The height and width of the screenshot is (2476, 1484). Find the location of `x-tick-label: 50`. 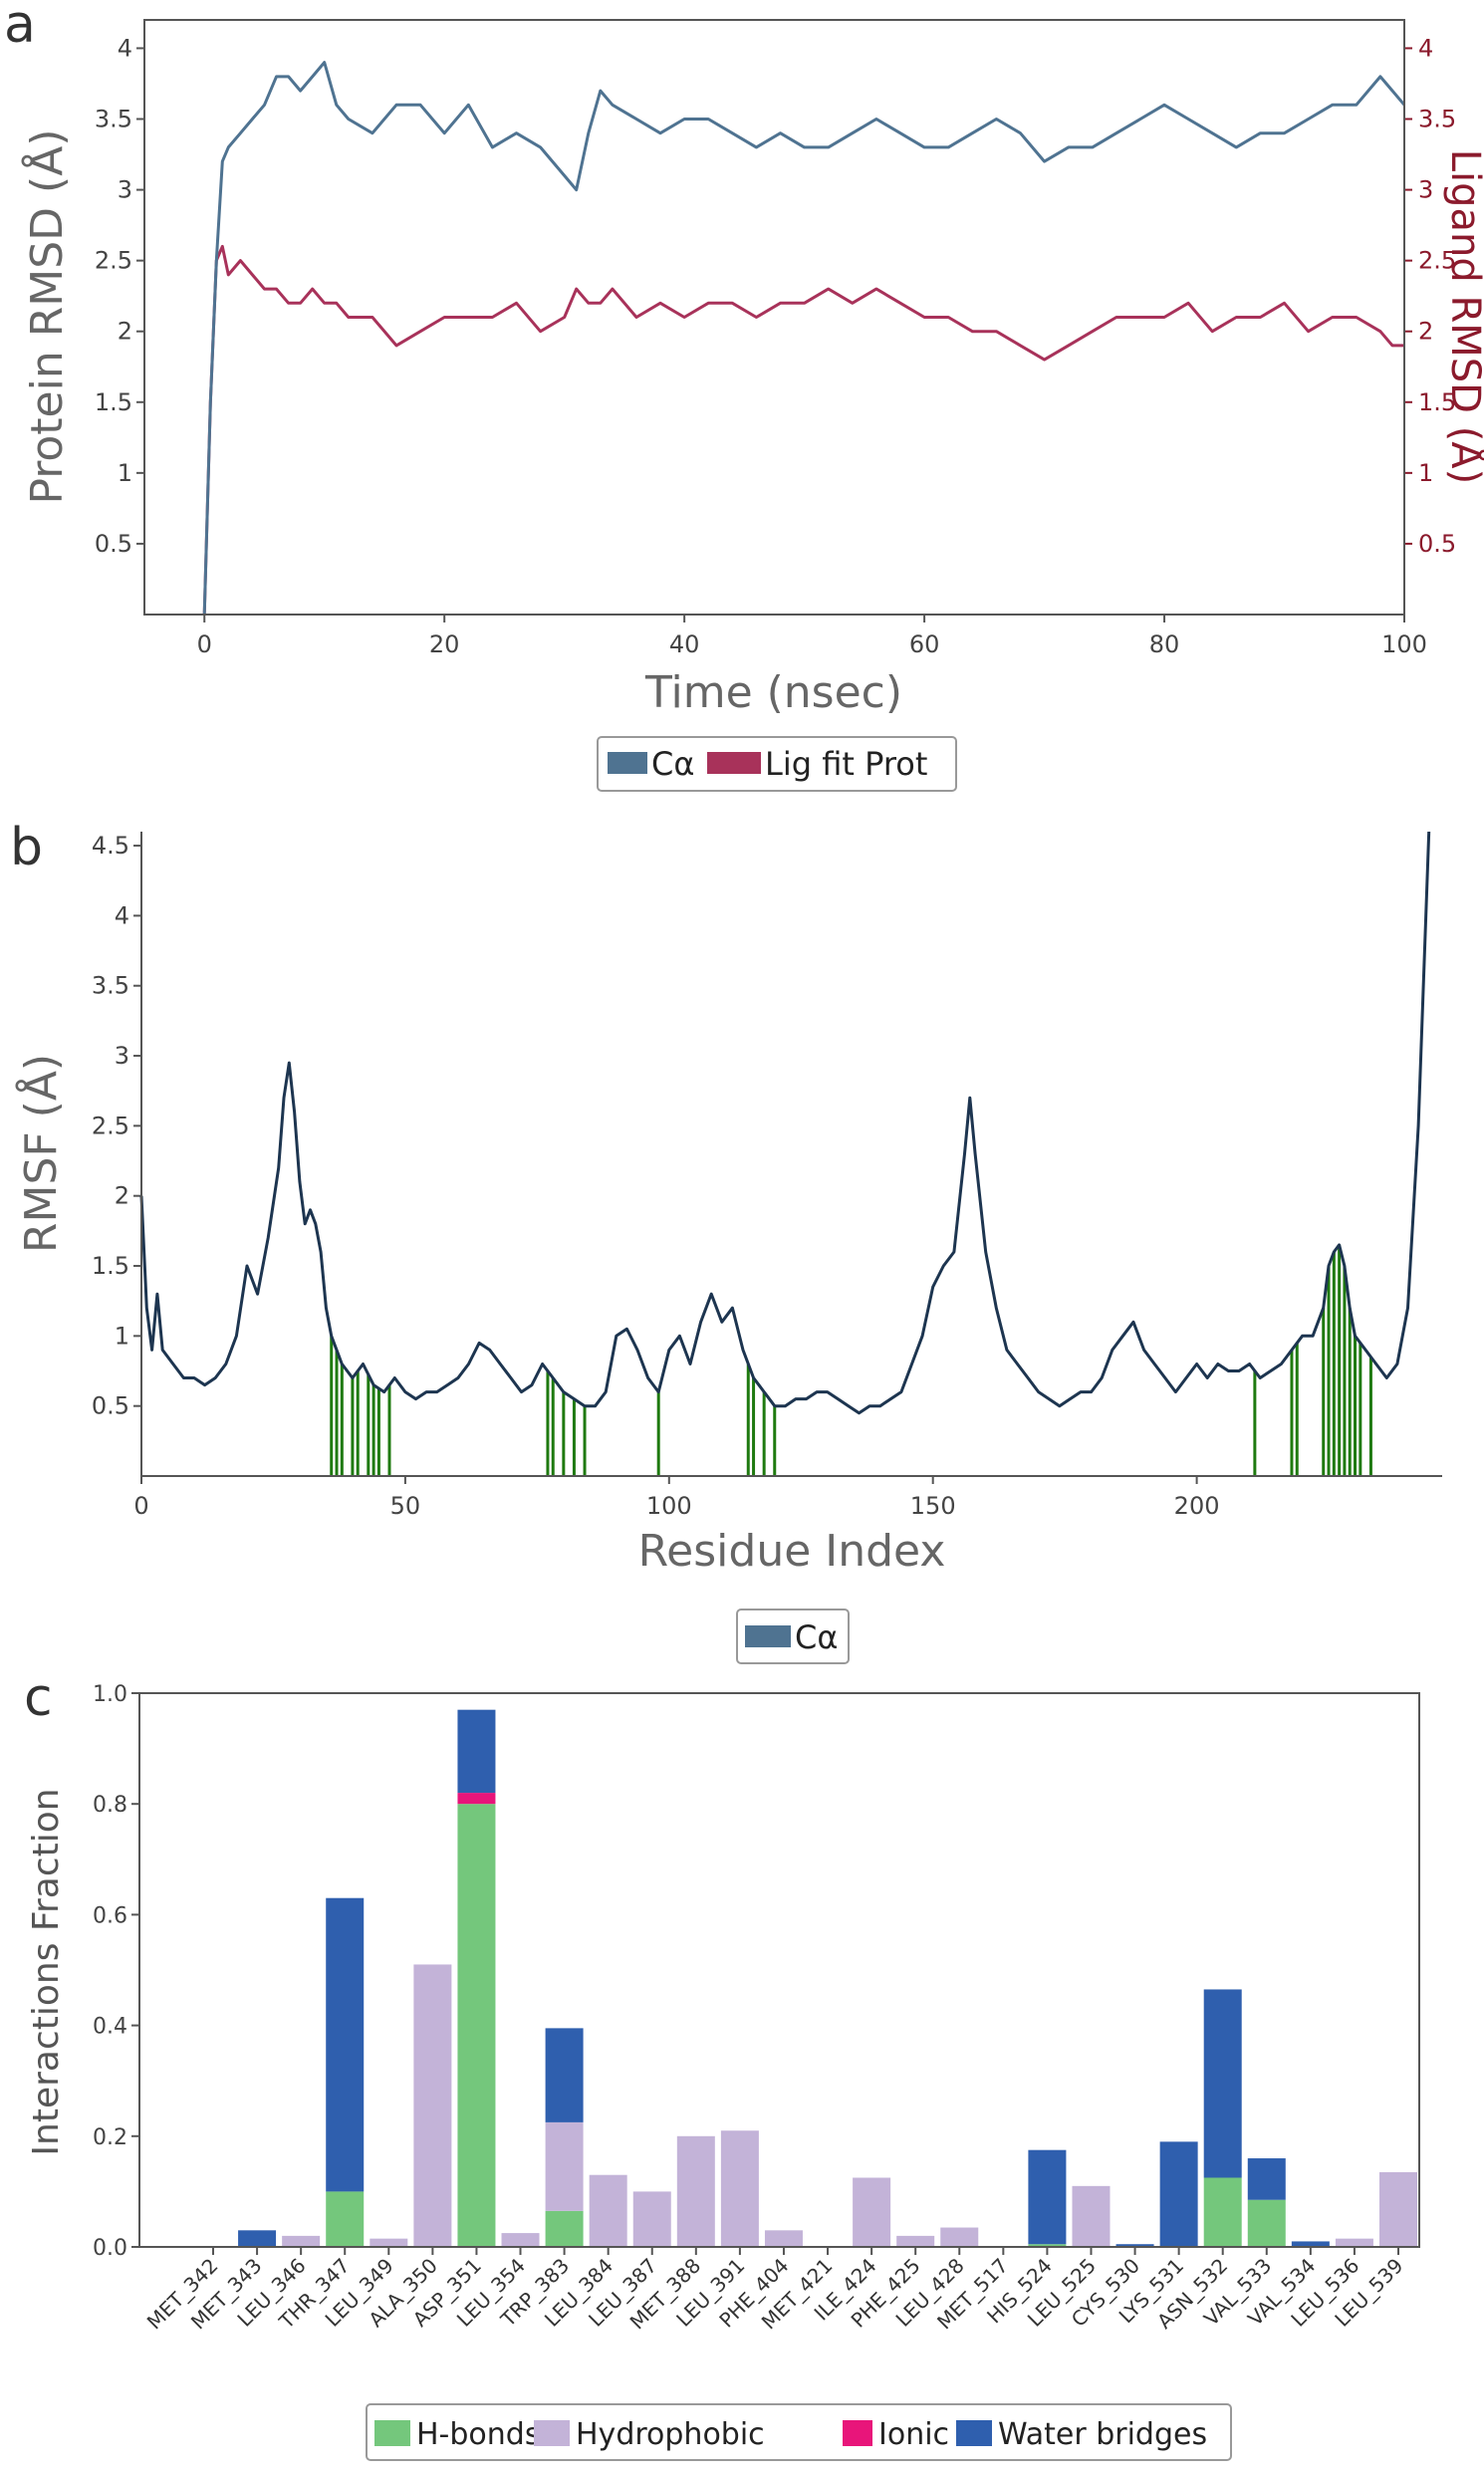

x-tick-label: 50 is located at coordinates (405, 1506).